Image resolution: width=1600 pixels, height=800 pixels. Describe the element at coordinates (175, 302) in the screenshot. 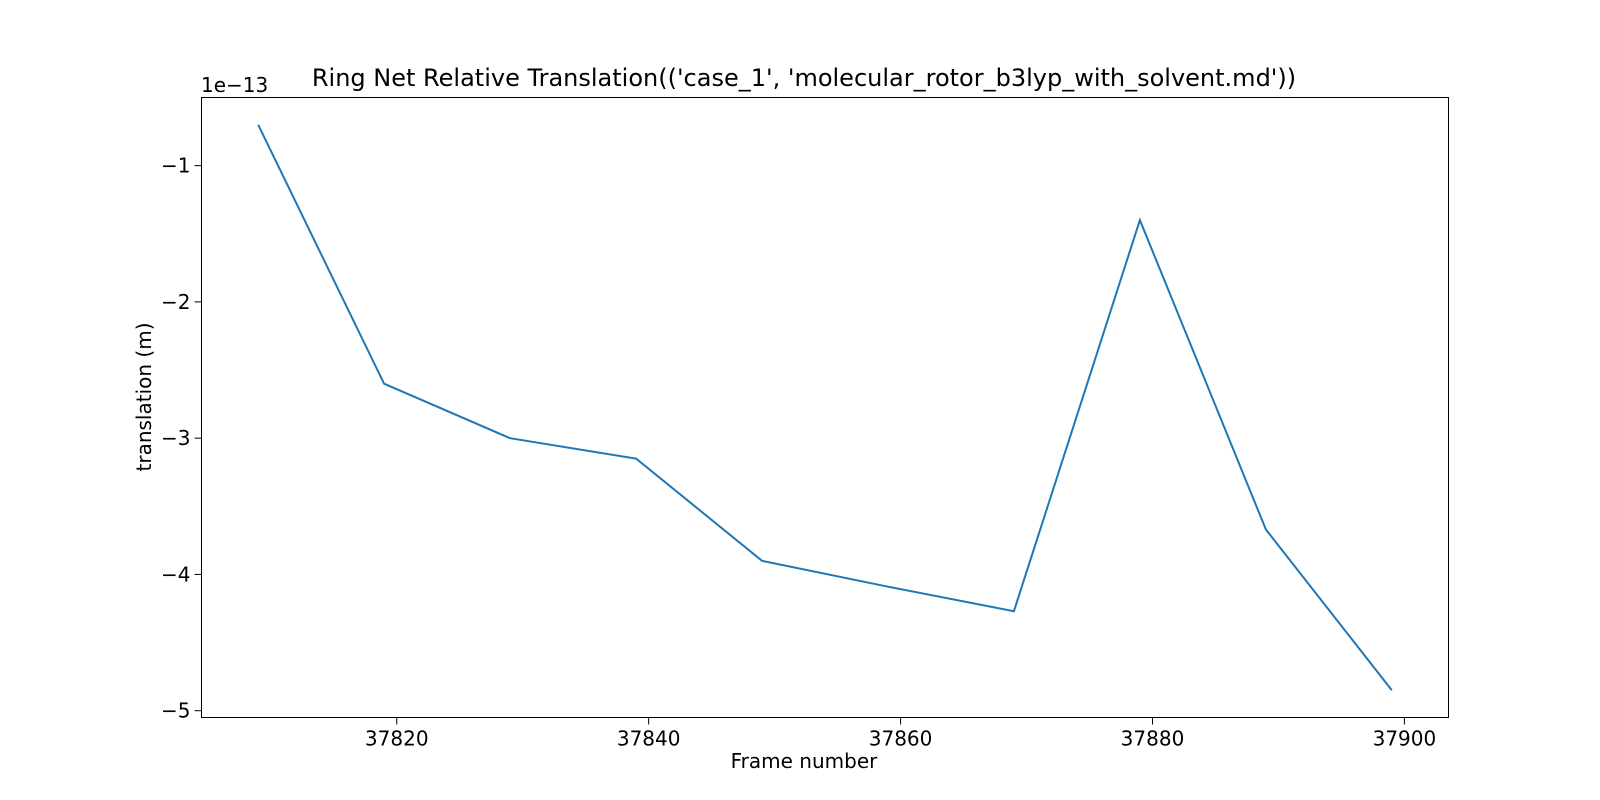

I see `y-tick-label: −2` at that location.